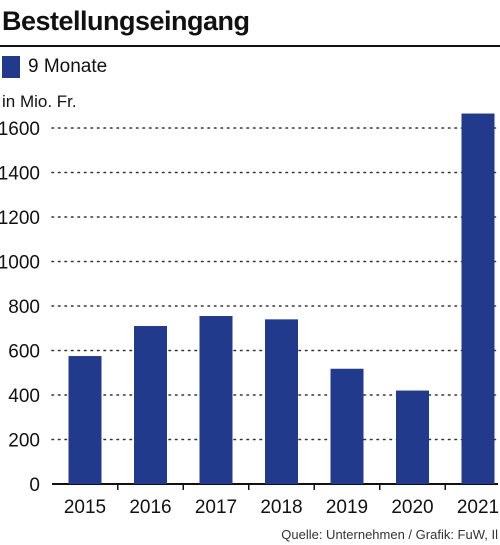 The width and height of the screenshot is (500, 545). I want to click on x-tick-label: 2020, so click(412, 507).